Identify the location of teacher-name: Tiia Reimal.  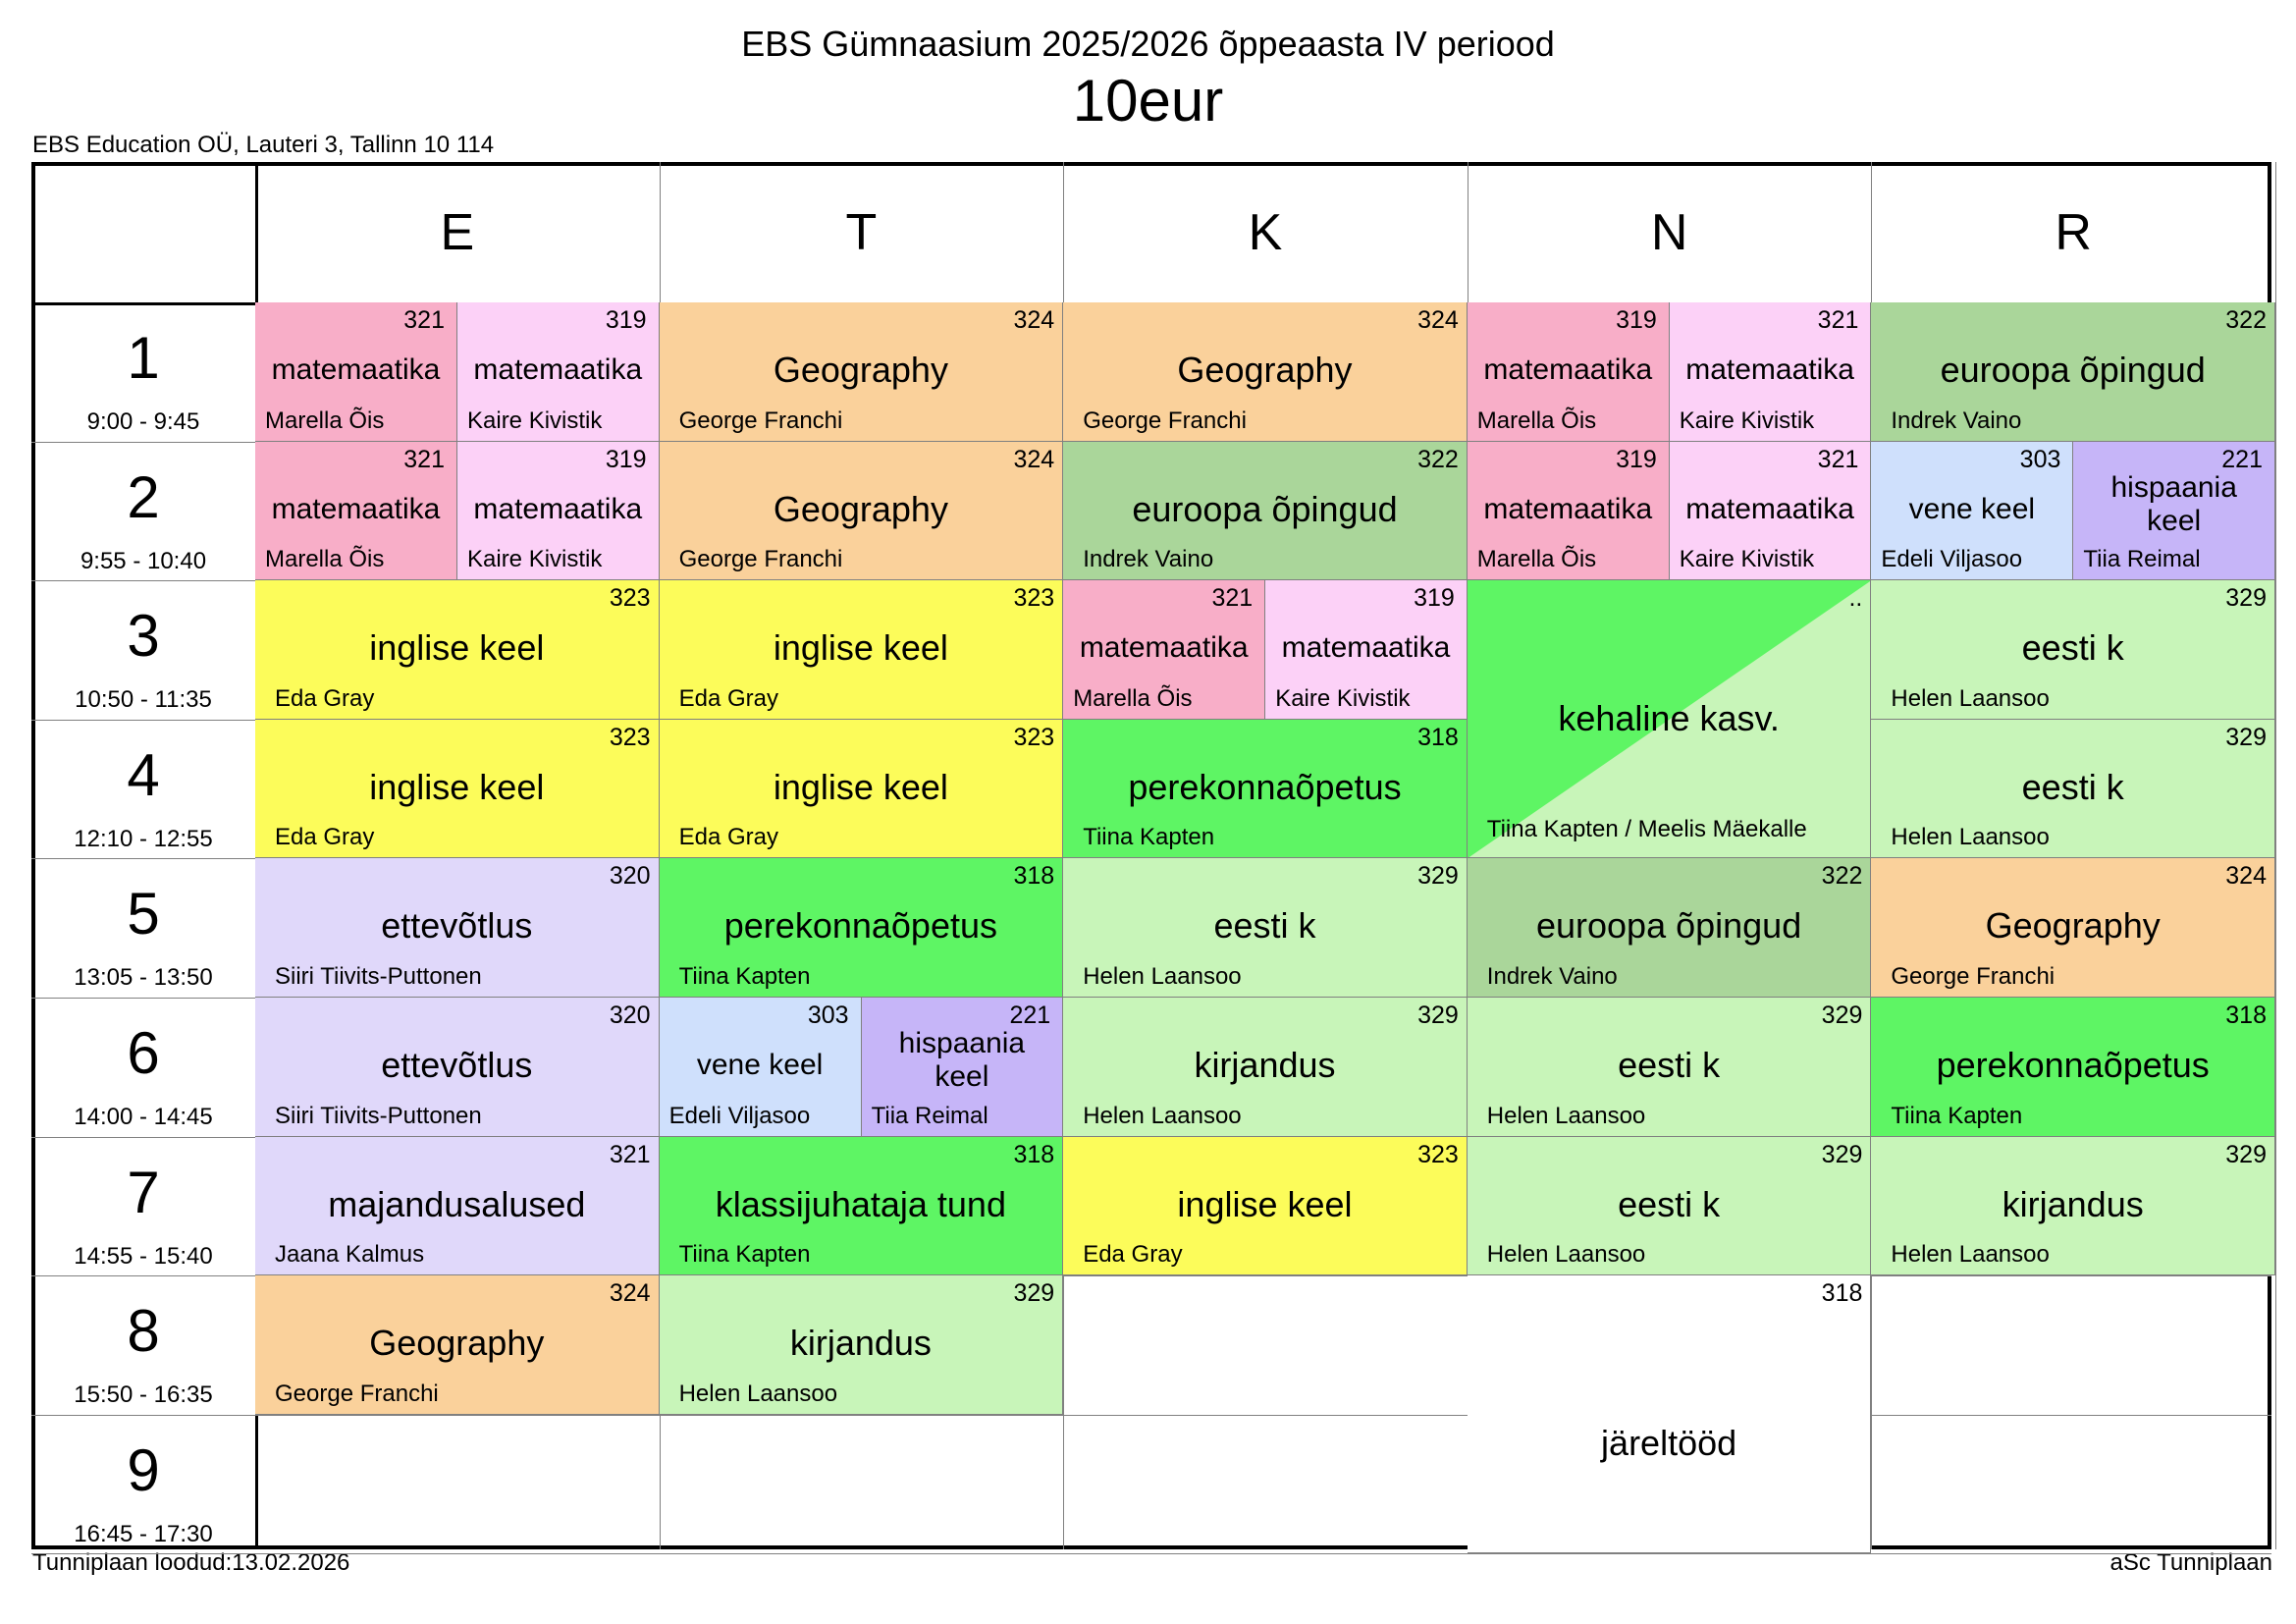
(2142, 559).